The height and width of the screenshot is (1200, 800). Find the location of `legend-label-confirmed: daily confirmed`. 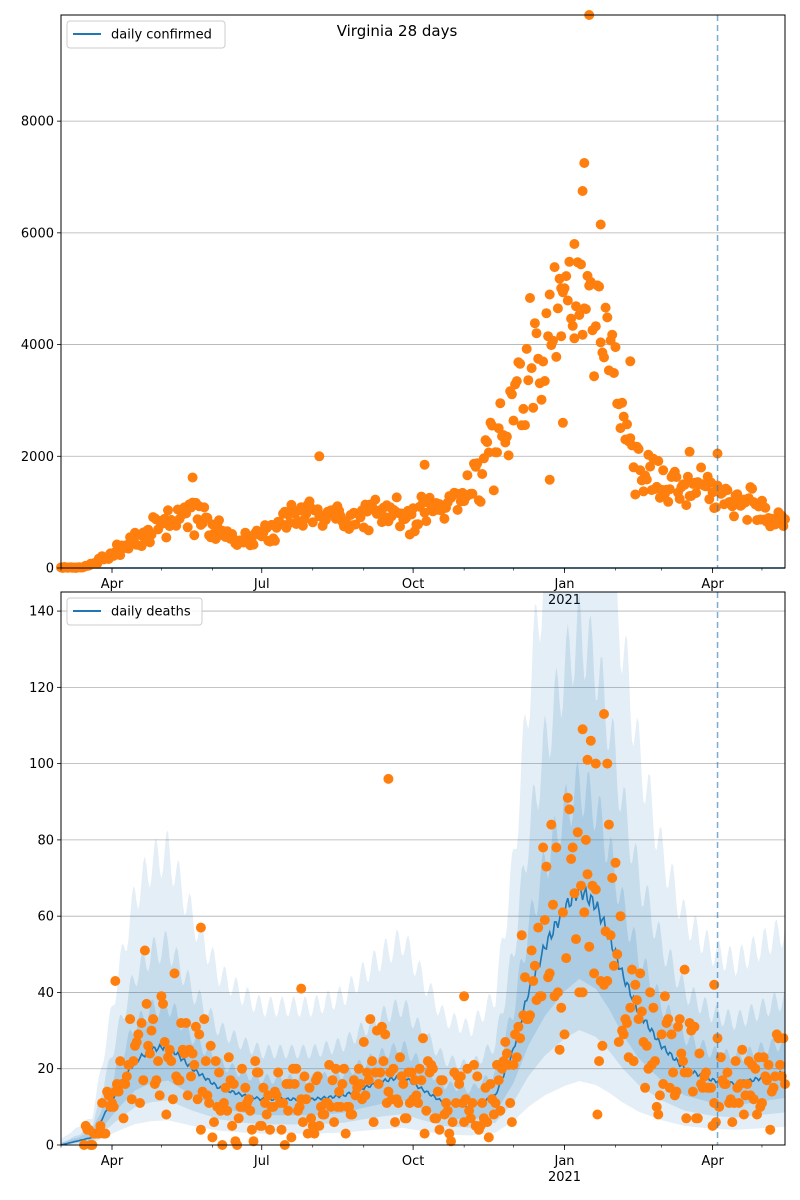

legend-label-confirmed: daily confirmed is located at coordinates (161, 35).